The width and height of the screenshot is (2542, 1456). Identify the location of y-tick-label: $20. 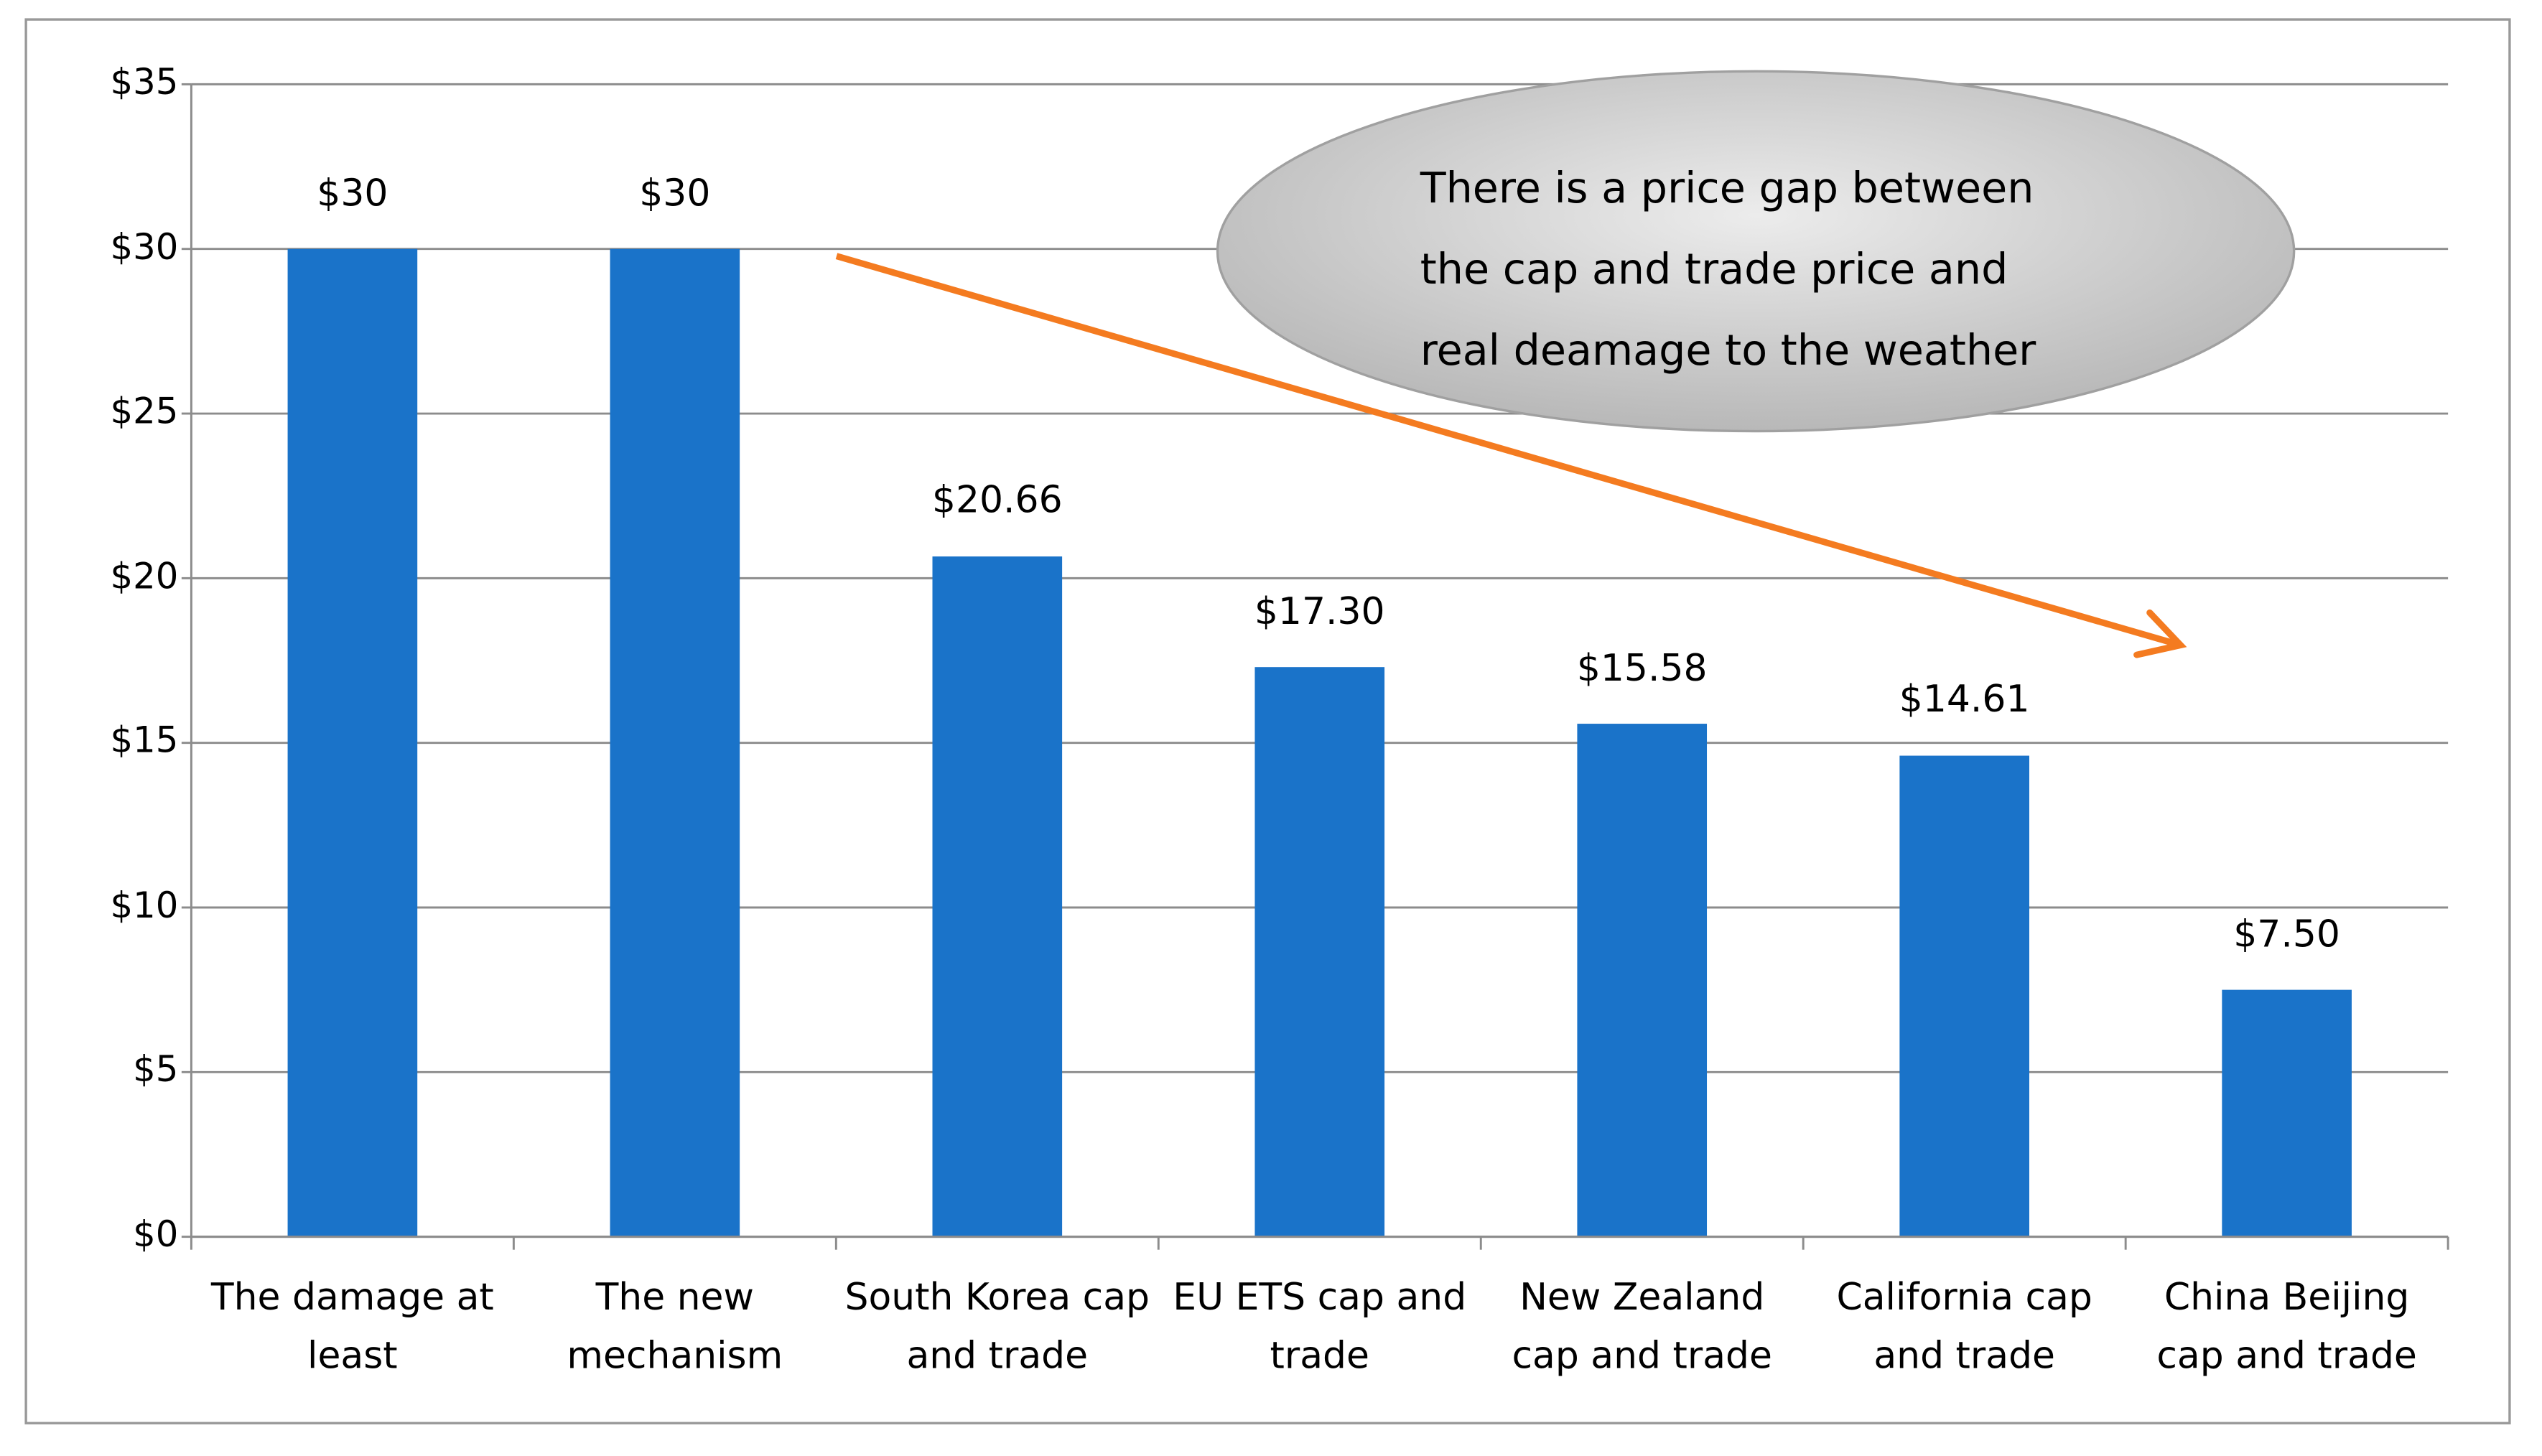
(144, 577).